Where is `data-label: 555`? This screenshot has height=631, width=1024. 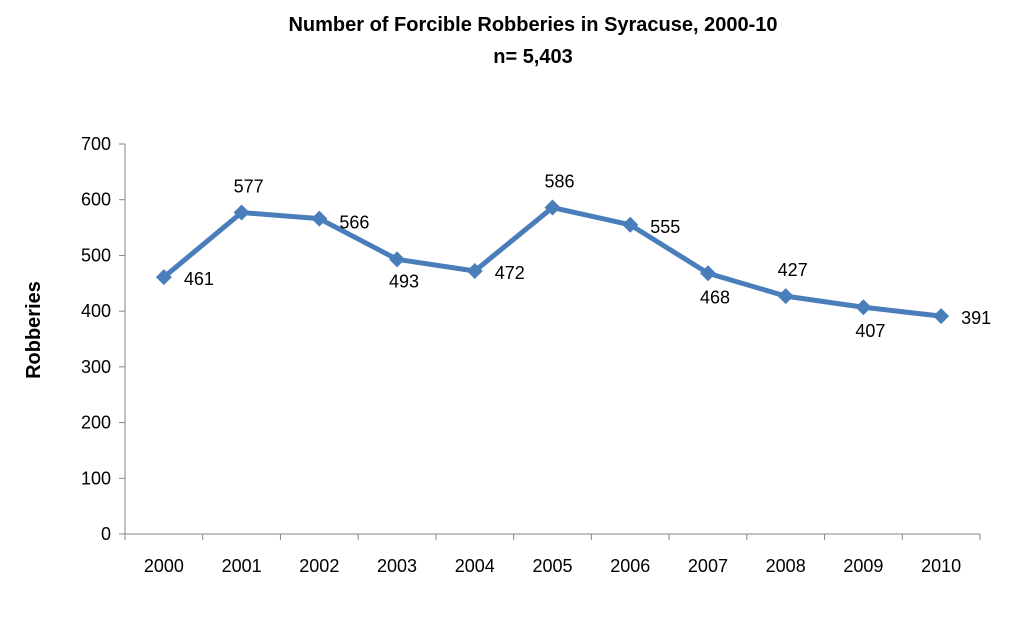 data-label: 555 is located at coordinates (665, 227).